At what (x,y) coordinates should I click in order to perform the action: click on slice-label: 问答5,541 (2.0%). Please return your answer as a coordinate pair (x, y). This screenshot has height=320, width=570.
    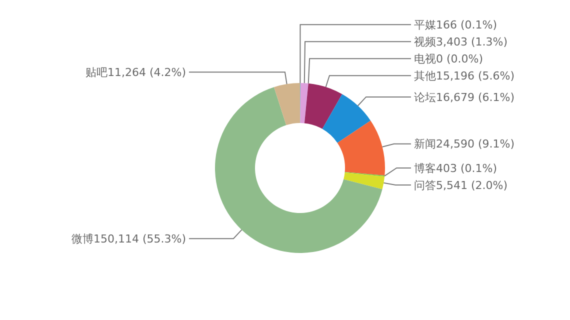
    Looking at the image, I should click on (461, 185).